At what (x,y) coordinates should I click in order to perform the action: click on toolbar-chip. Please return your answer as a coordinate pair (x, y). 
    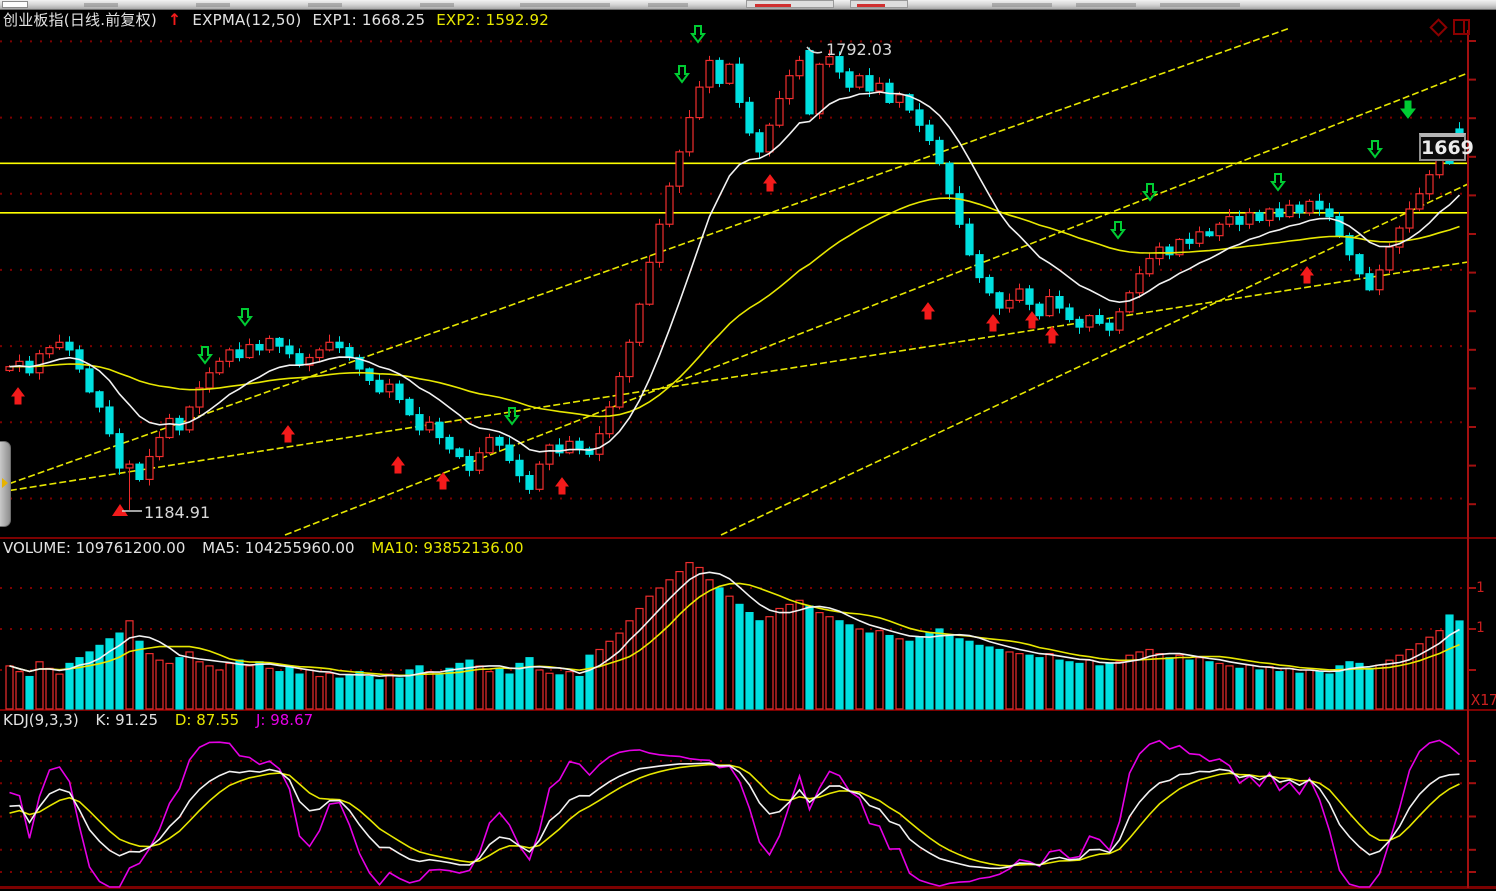
    Looking at the image, I should click on (15, 4).